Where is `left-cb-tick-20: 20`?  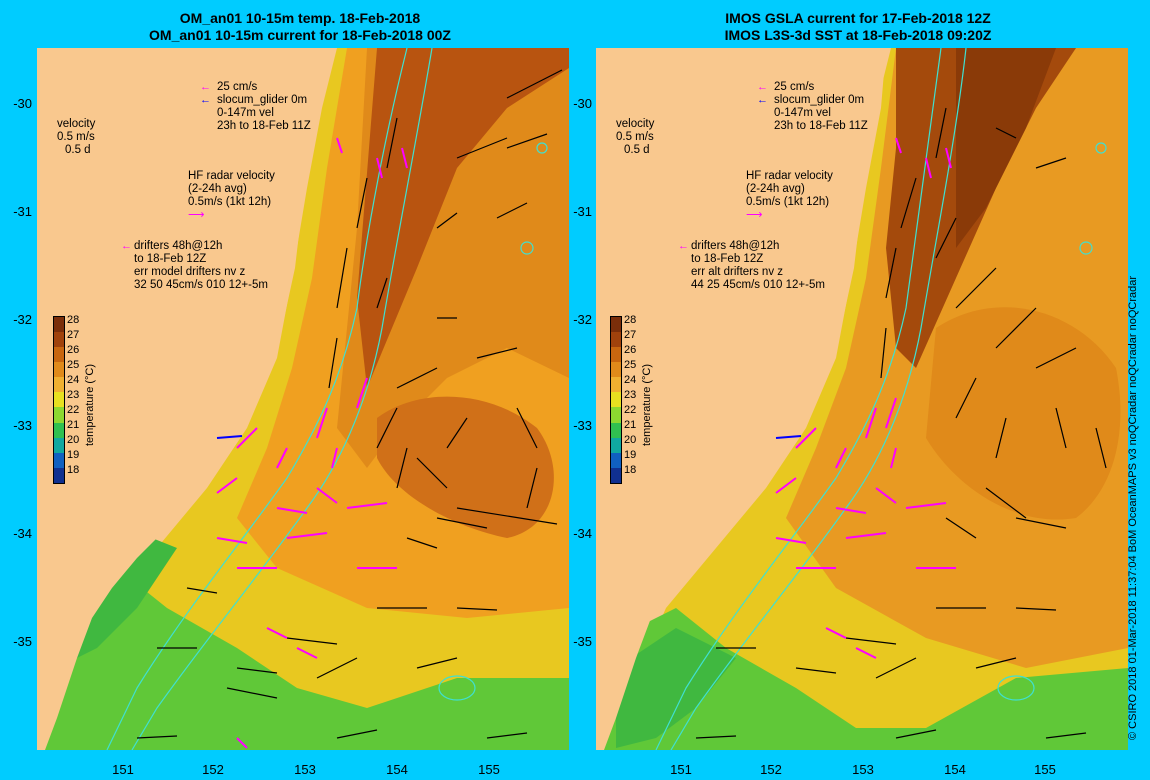
left-cb-tick-20: 20 is located at coordinates (73, 440).